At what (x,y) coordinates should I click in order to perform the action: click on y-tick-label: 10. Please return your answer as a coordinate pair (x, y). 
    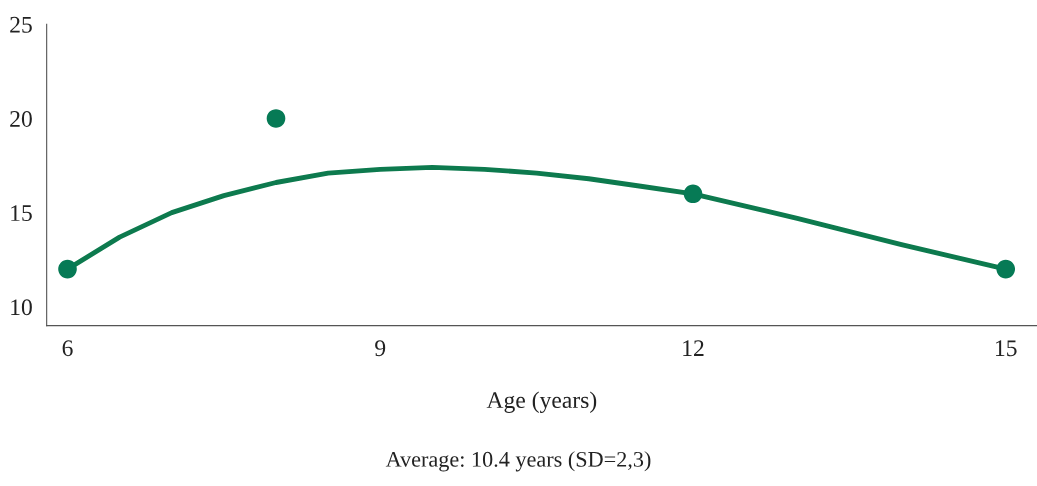
    Looking at the image, I should click on (21, 307).